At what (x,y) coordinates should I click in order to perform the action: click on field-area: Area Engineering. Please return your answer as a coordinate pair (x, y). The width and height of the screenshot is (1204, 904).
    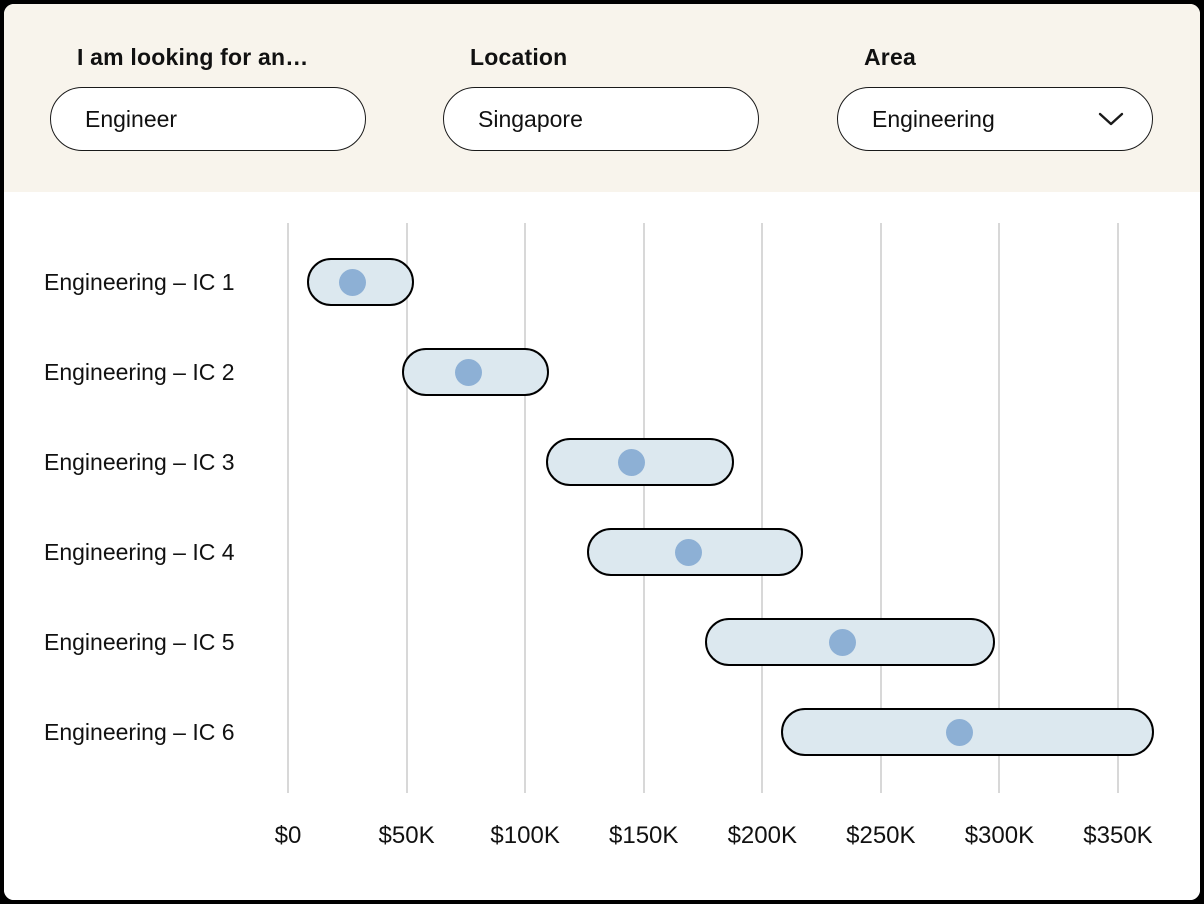
    Looking at the image, I should click on (995, 97).